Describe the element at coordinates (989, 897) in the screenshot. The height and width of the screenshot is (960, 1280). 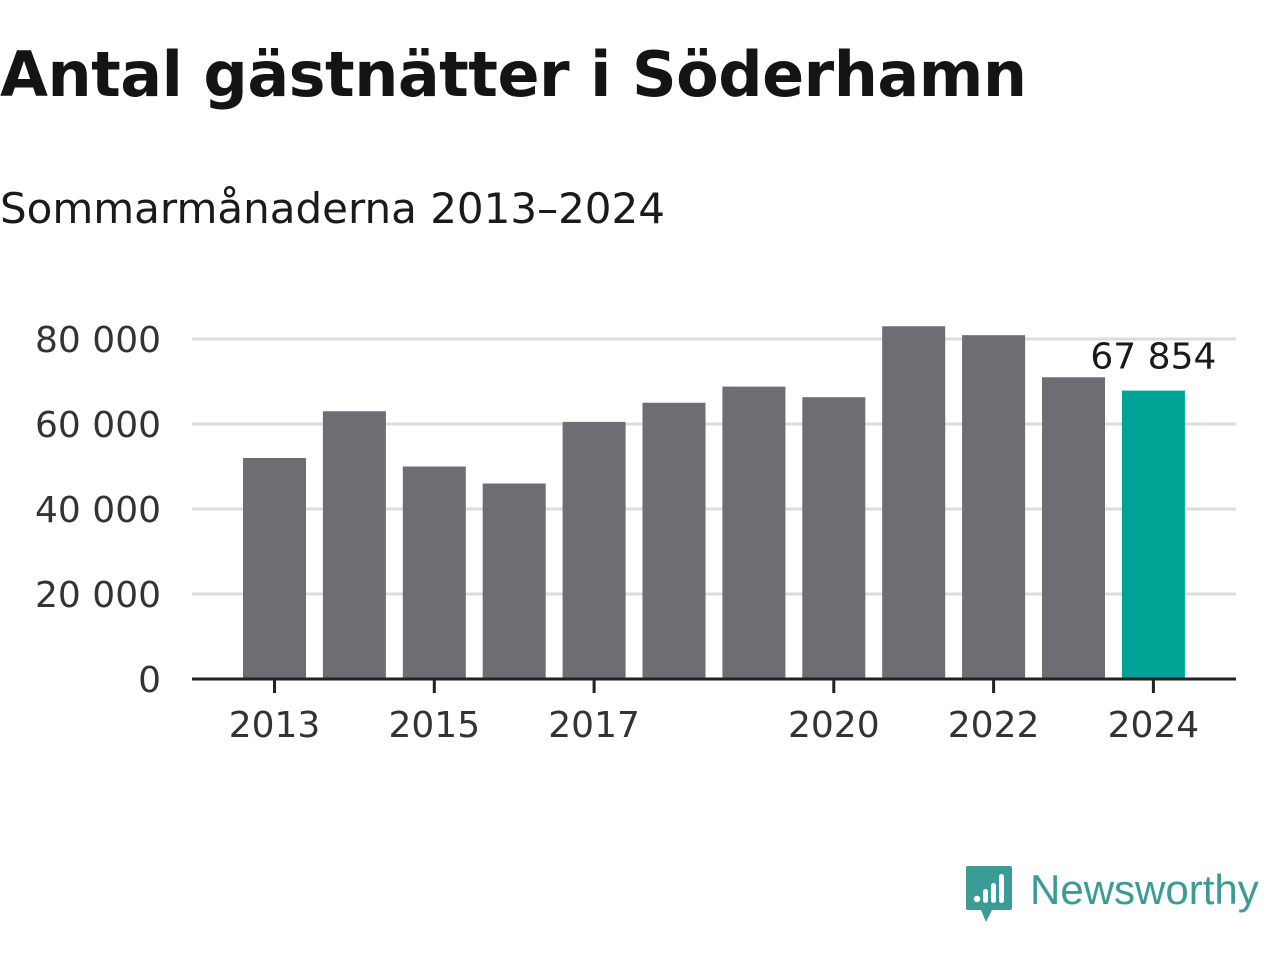
I see `bar-chart-speech-bubble-icon` at that location.